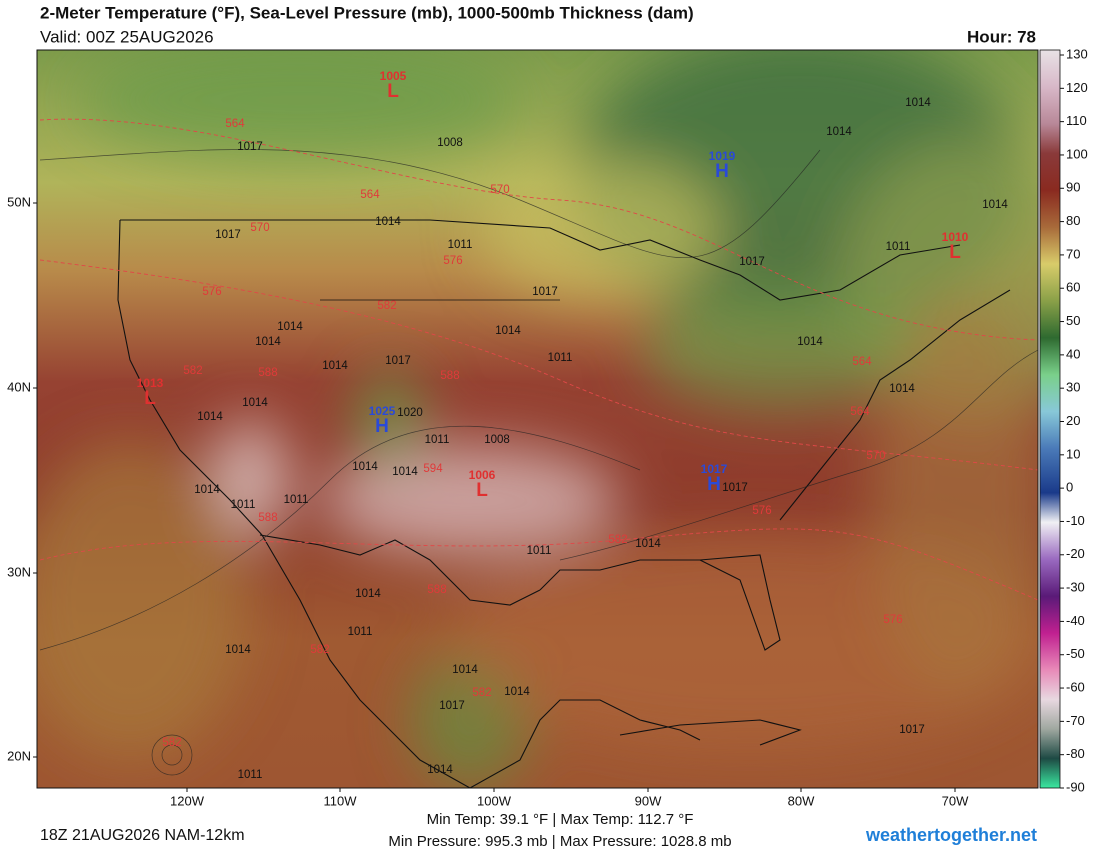 The image size is (1100, 850). I want to click on center-value: 1010, so click(955, 237).